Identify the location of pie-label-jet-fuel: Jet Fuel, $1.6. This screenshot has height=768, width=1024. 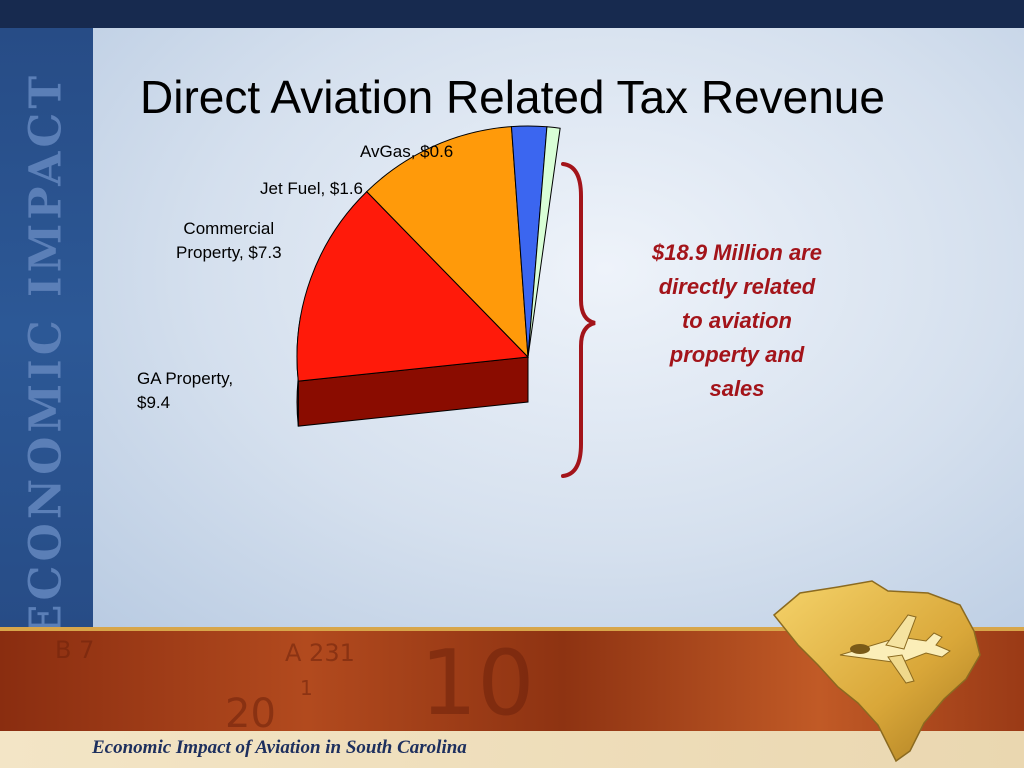
(311, 189).